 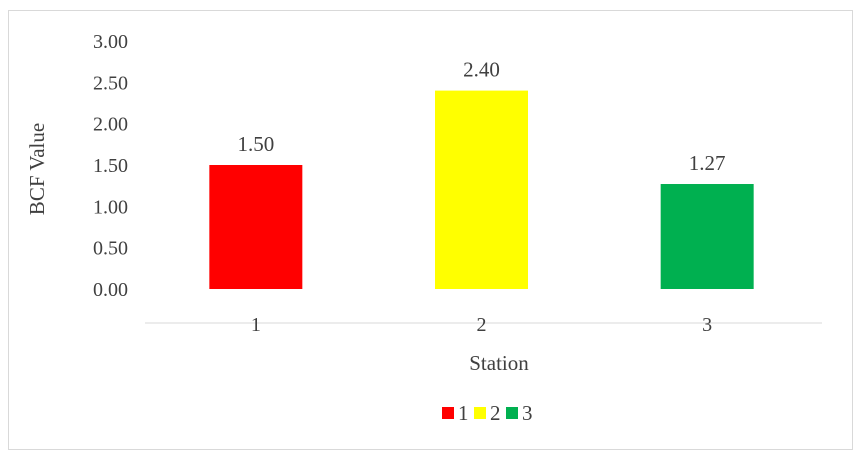 What do you see at coordinates (481, 70) in the screenshot?
I see `data-label-2: 2.40` at bounding box center [481, 70].